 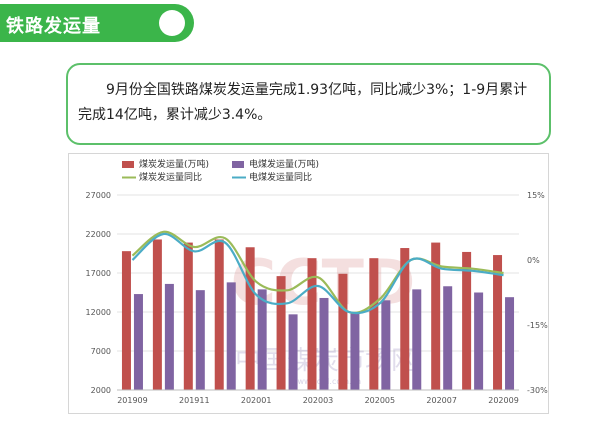 What do you see at coordinates (101, 351) in the screenshot?
I see `y-left-tick-label: 7000` at bounding box center [101, 351].